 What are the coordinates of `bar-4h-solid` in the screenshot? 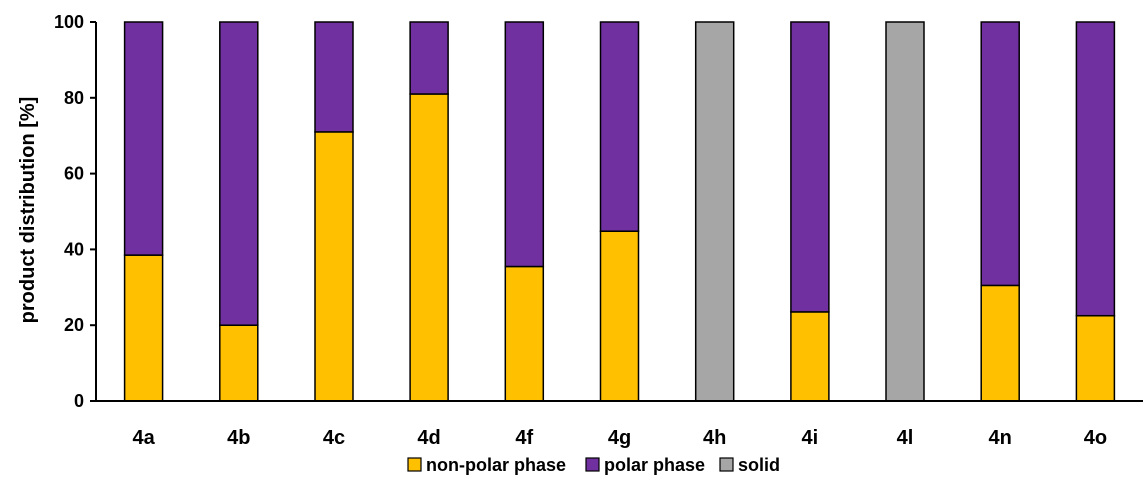 It's located at (714, 211).